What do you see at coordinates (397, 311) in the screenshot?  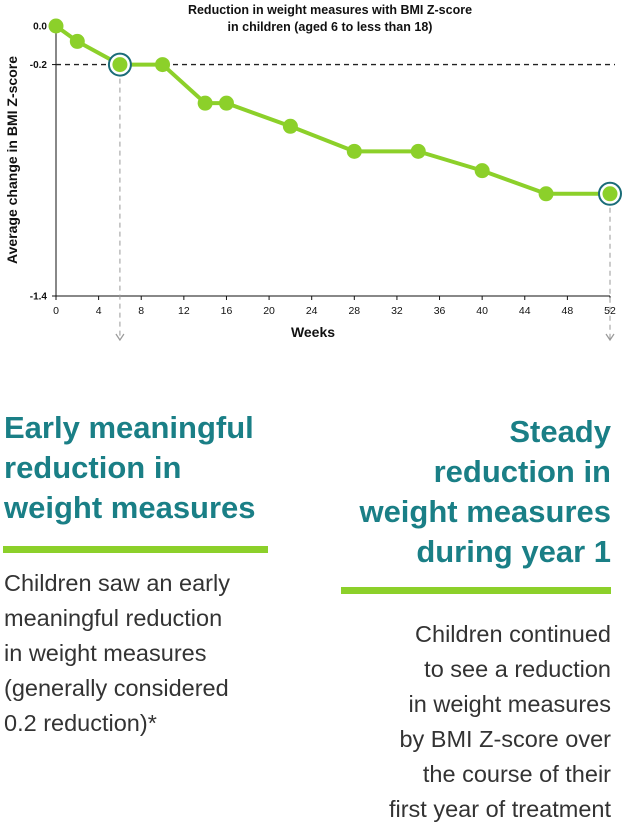 I see `x-tick-label: 32` at bounding box center [397, 311].